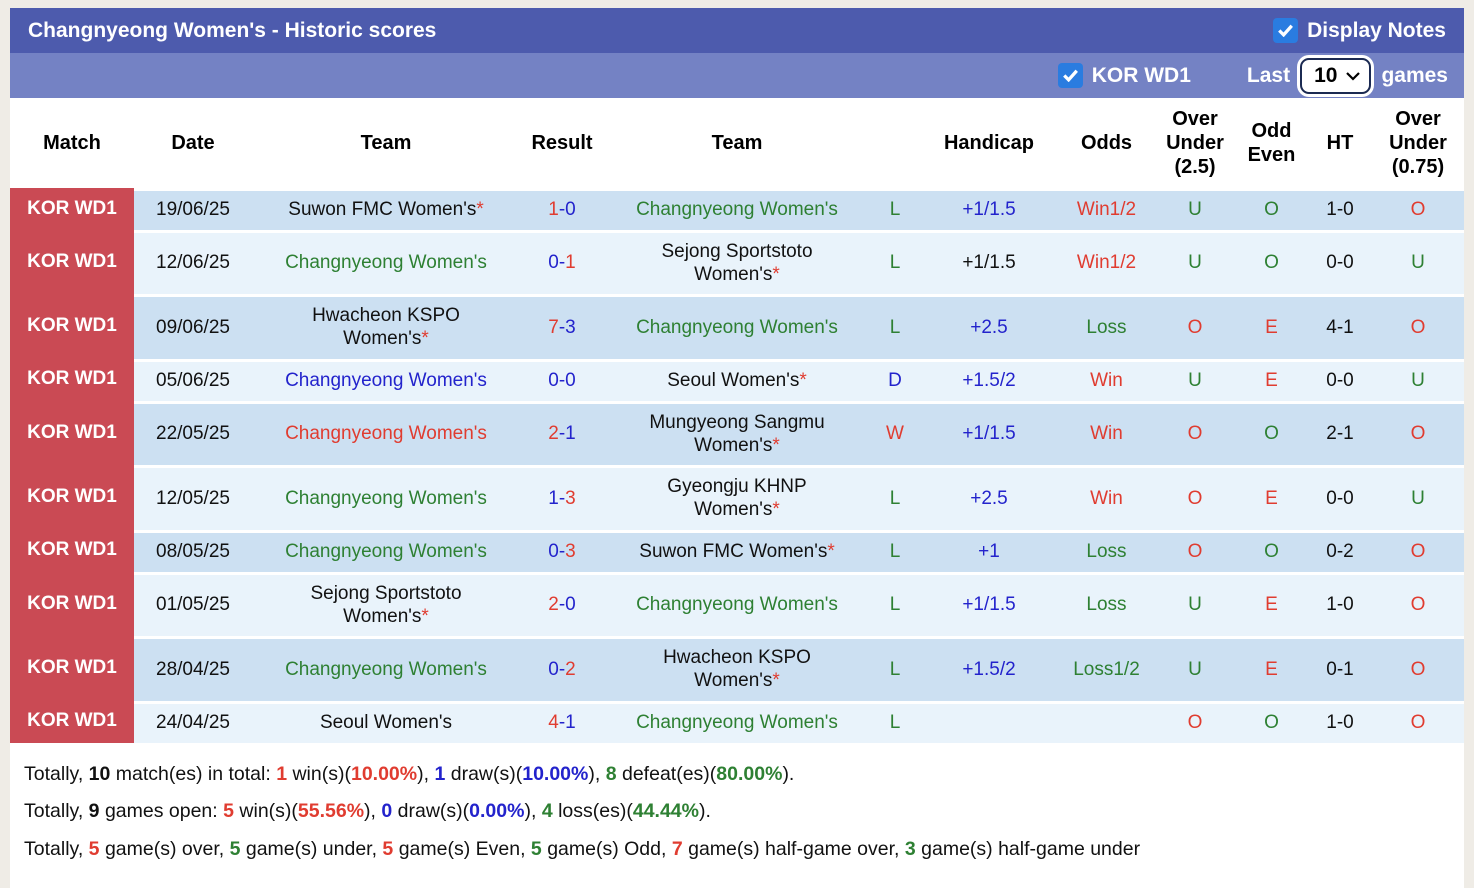  I want to click on away-team: Changnyeong Women's, so click(737, 209).